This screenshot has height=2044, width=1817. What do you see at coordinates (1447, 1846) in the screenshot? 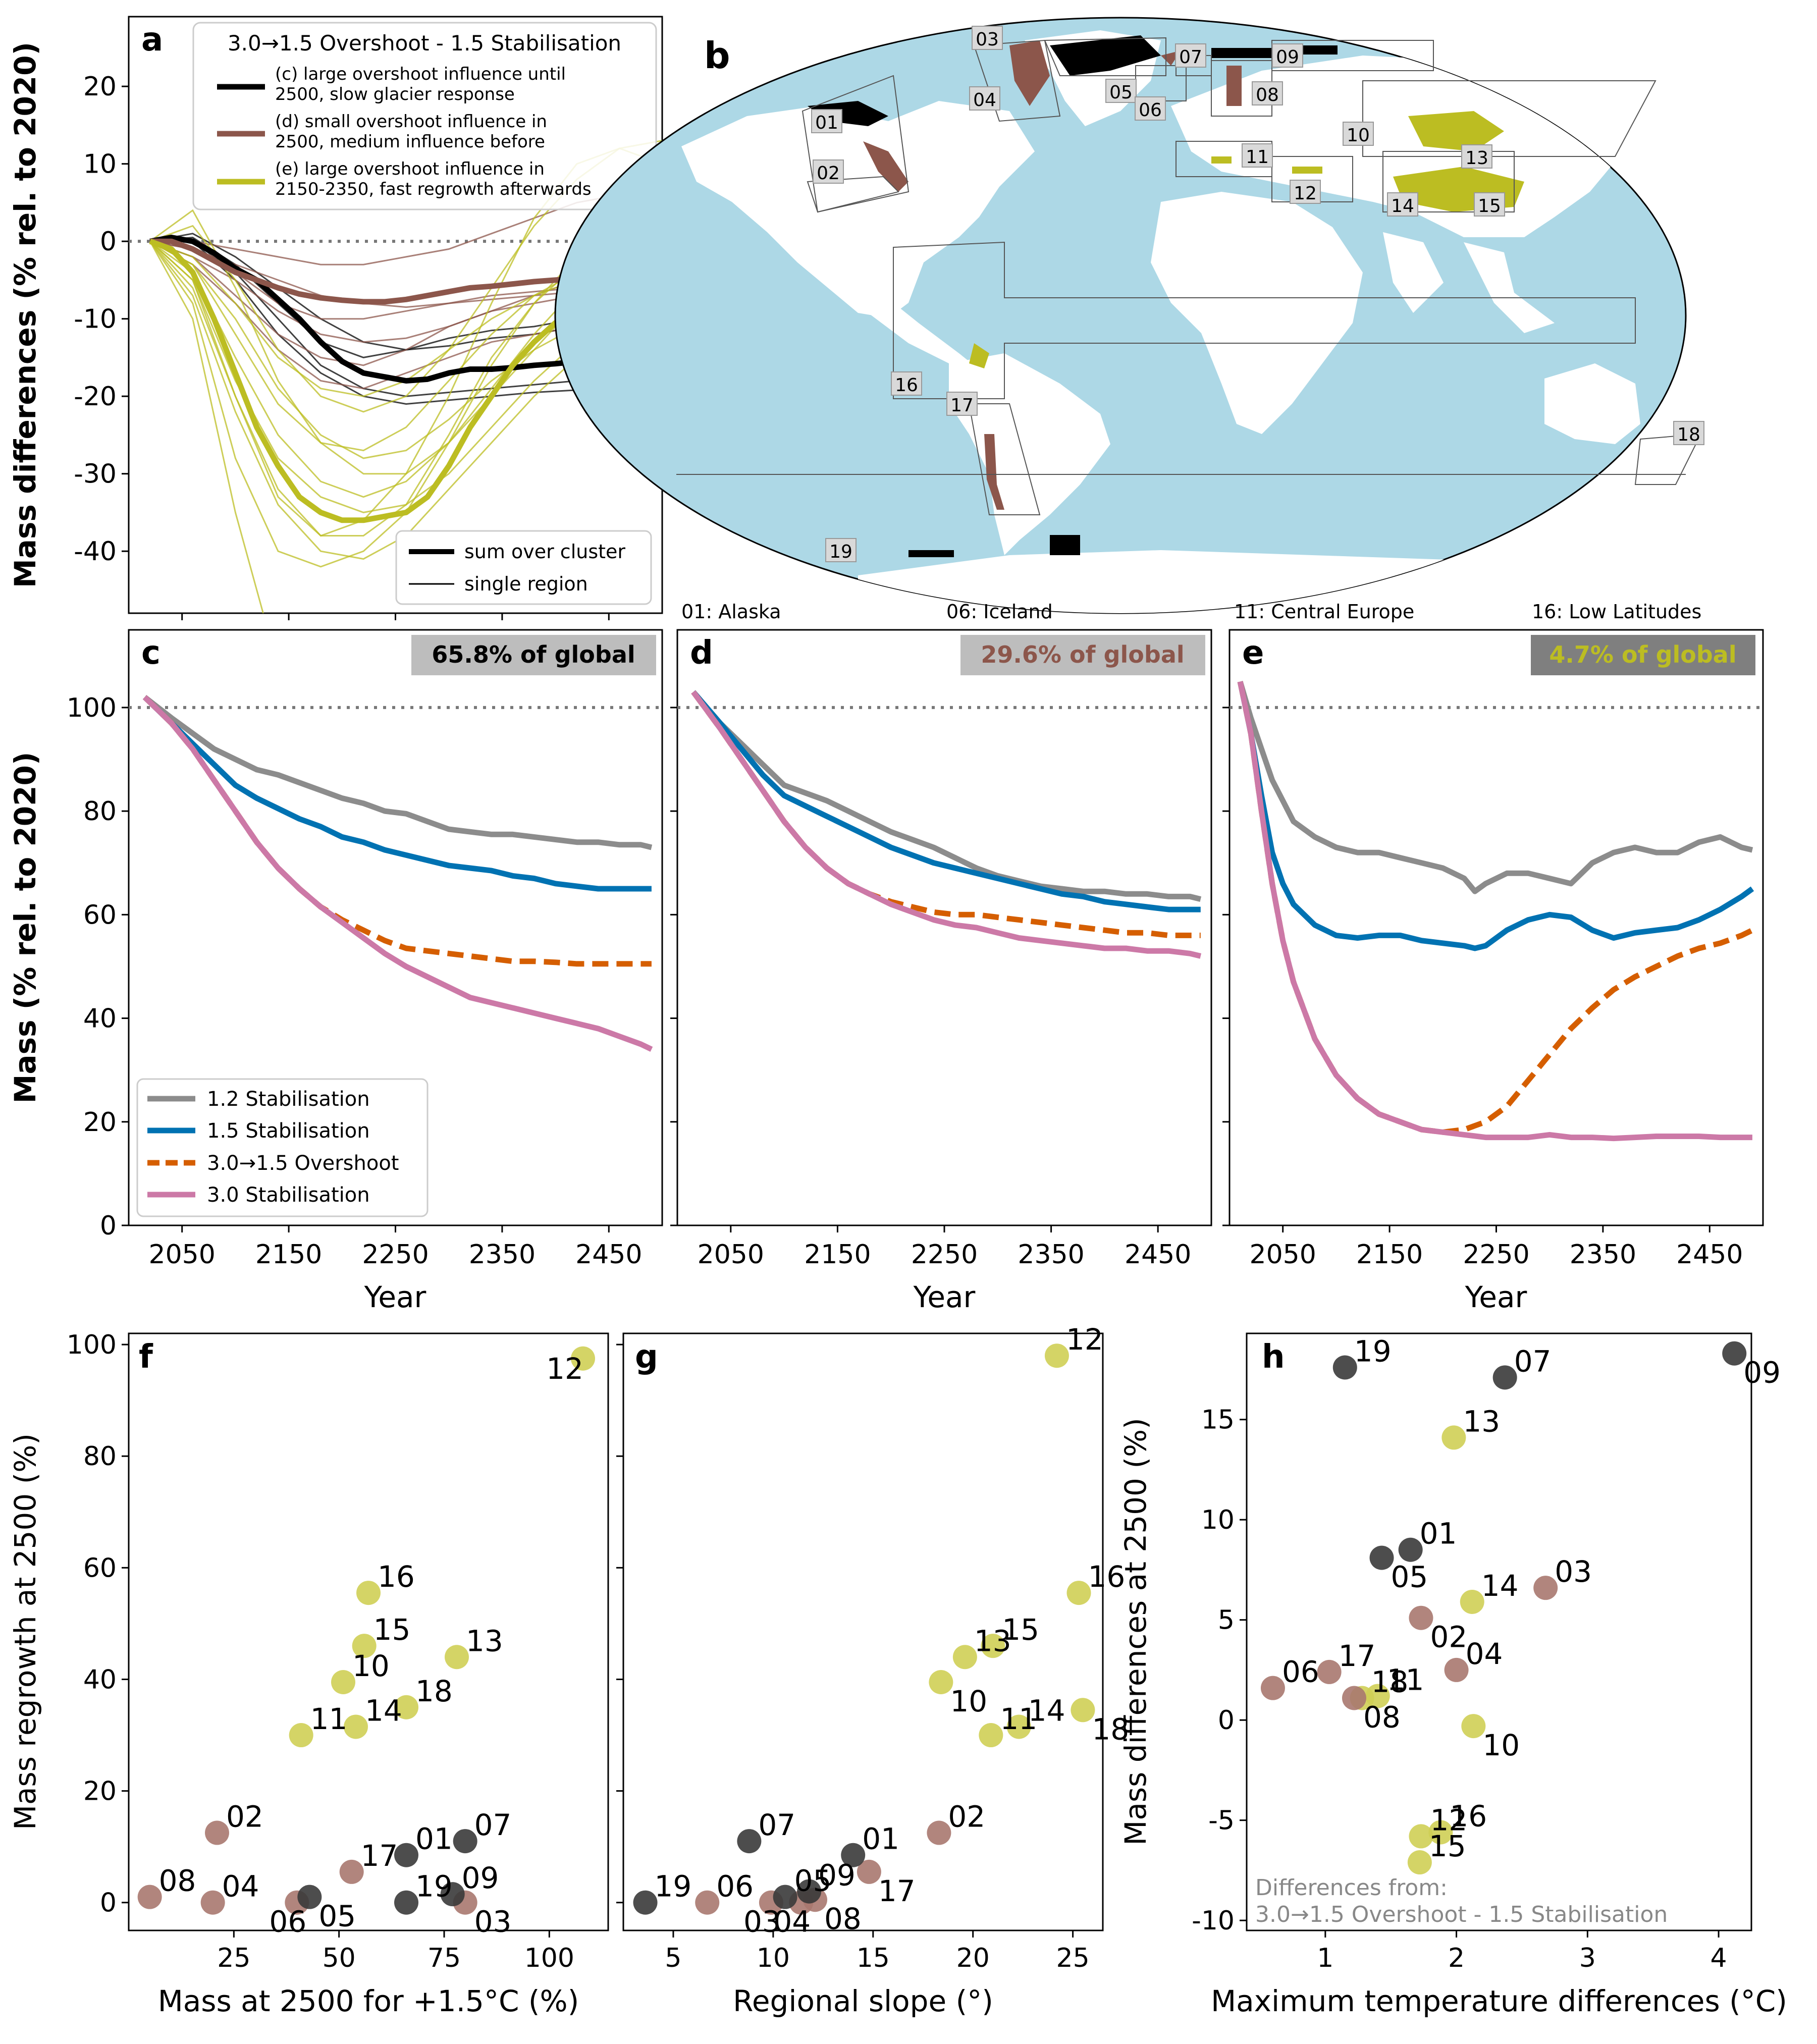
I see `point-label-15: 15` at bounding box center [1447, 1846].